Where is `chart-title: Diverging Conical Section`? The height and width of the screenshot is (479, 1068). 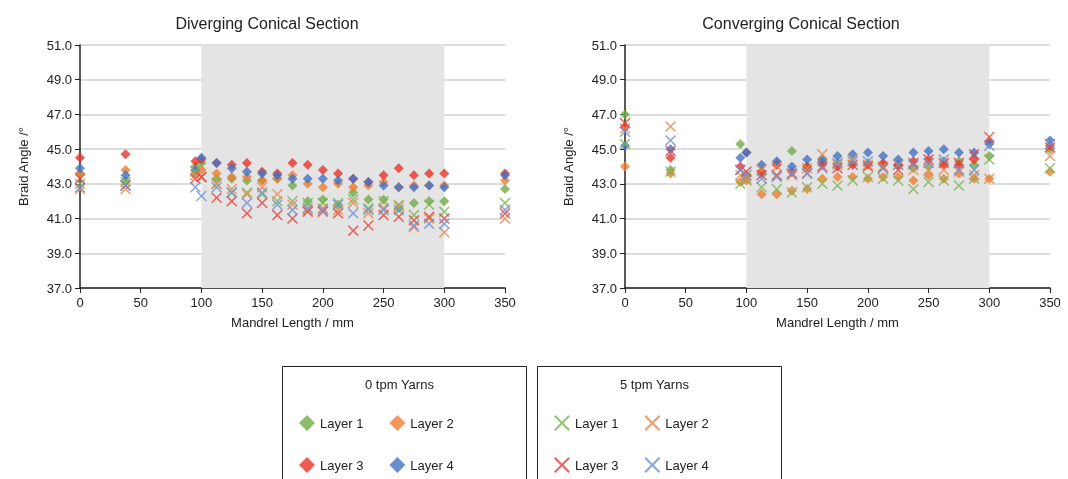
chart-title: Diverging Conical Section is located at coordinates (267, 23).